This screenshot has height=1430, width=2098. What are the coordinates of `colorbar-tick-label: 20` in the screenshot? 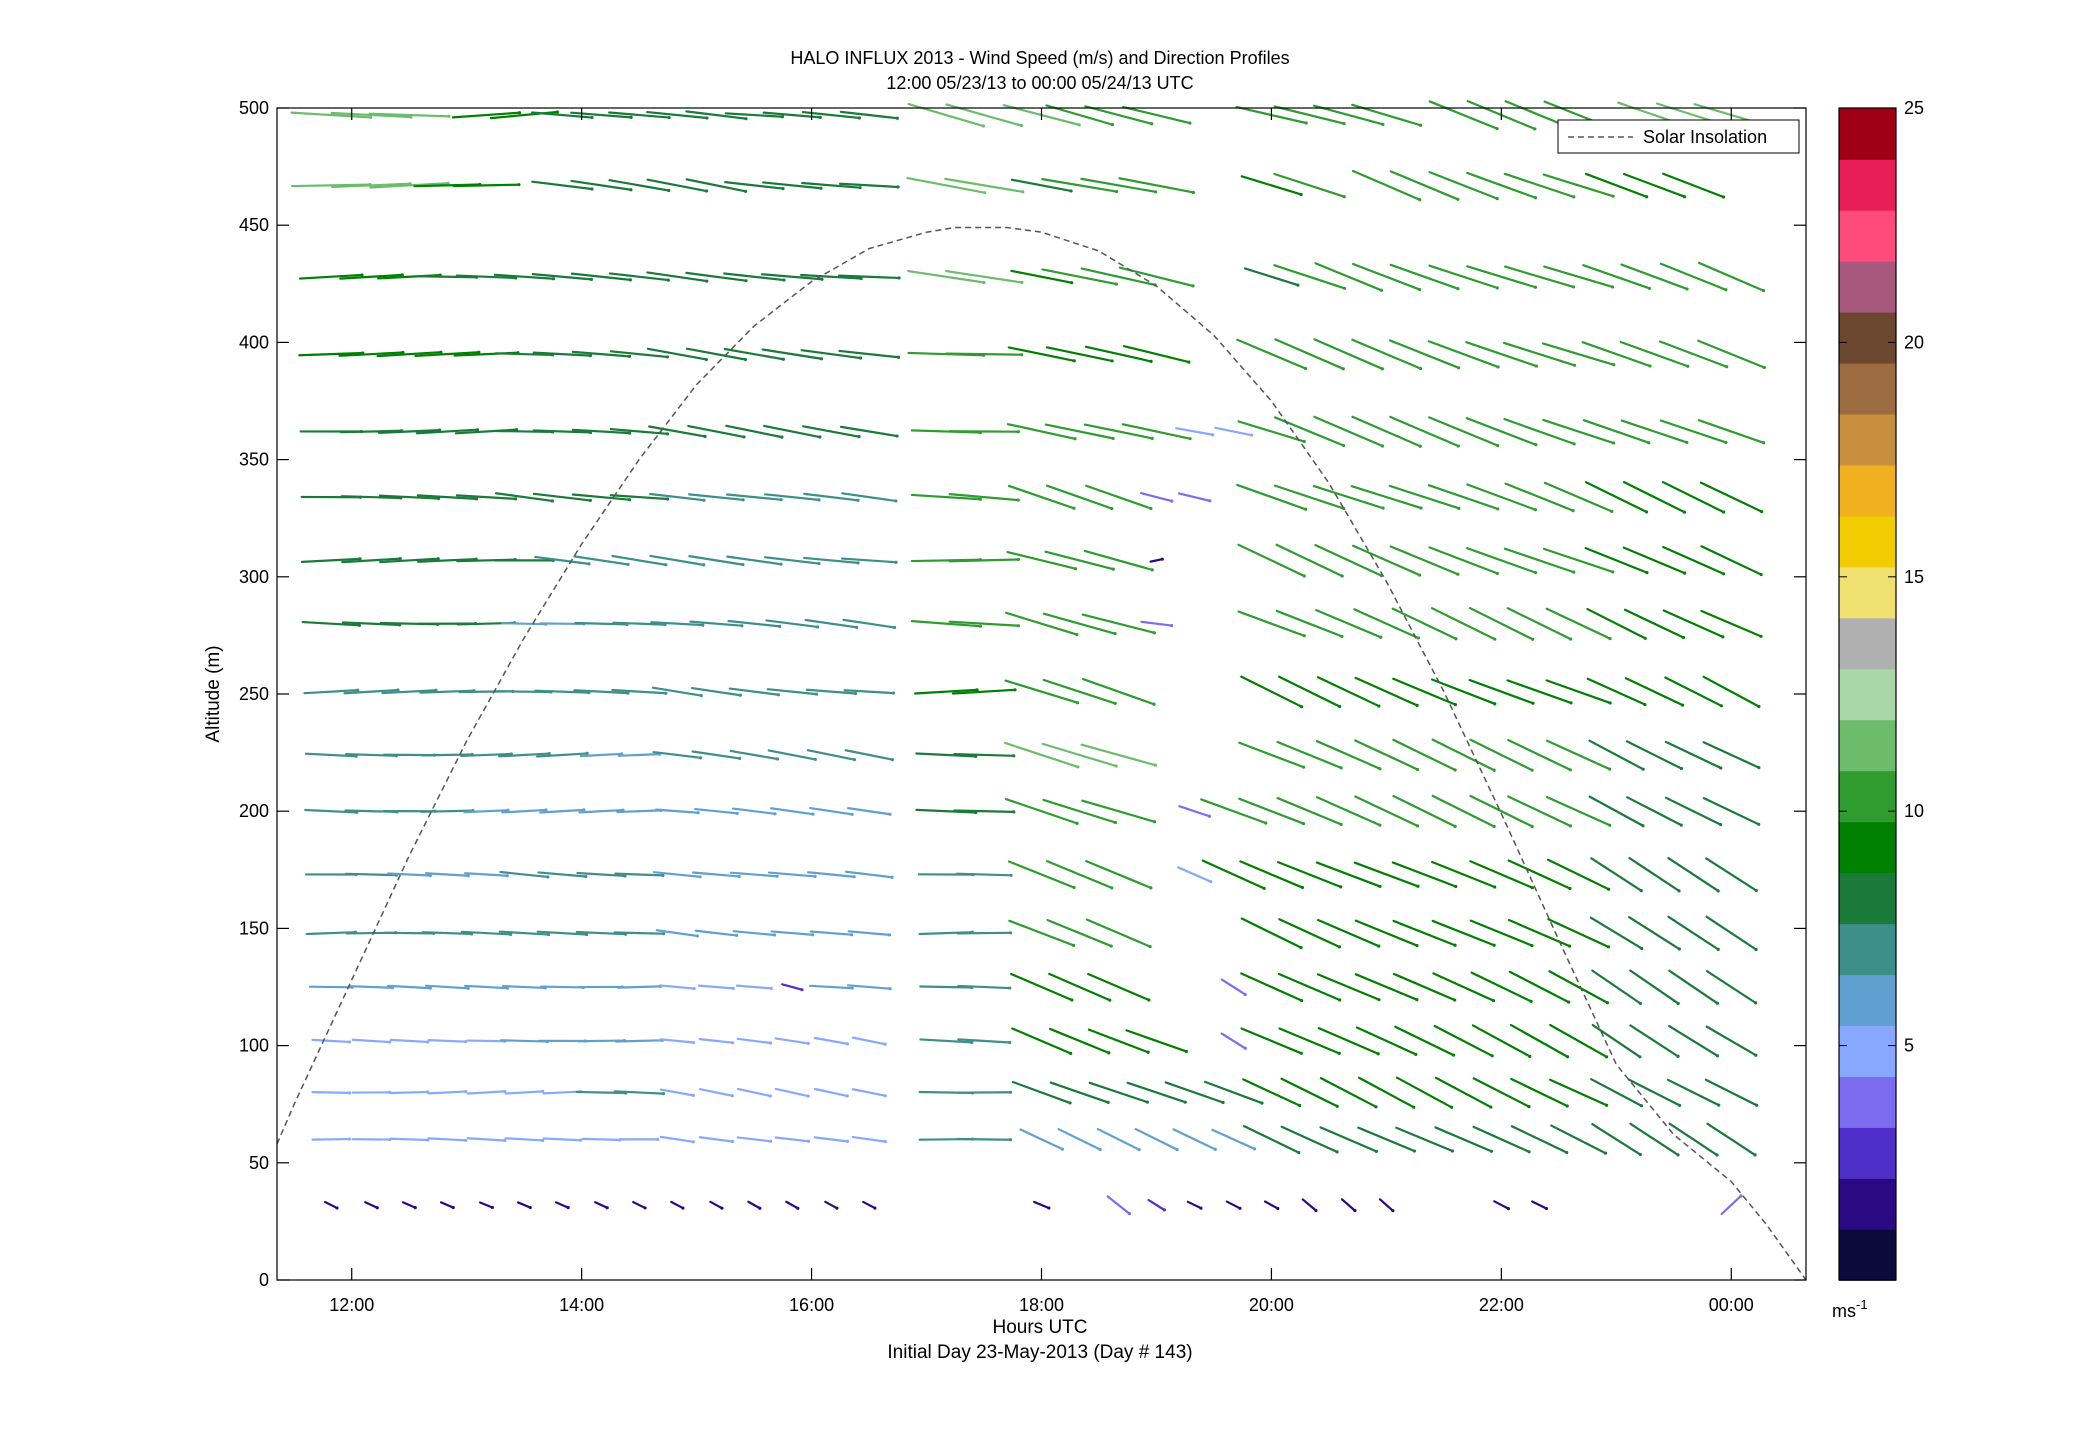 It's located at (1914, 342).